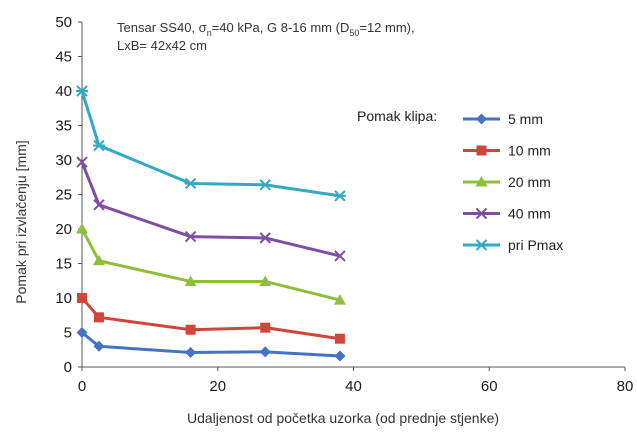 This screenshot has width=637, height=434. I want to click on legend-label: 5 mm, so click(525, 119).